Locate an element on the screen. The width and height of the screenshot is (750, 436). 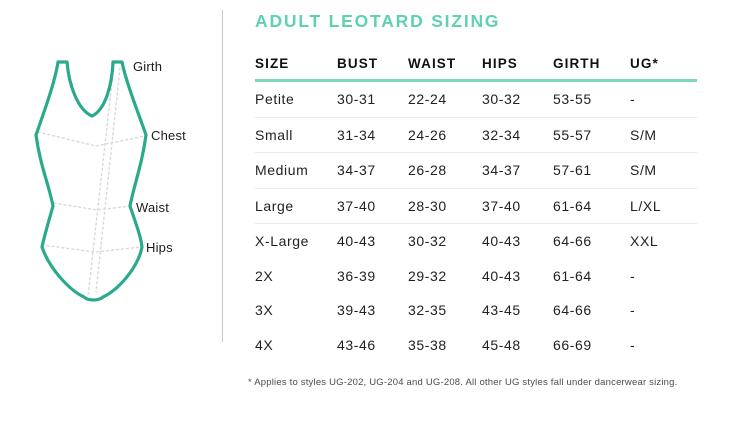
bust-cell: 34-37 is located at coordinates (356, 170).